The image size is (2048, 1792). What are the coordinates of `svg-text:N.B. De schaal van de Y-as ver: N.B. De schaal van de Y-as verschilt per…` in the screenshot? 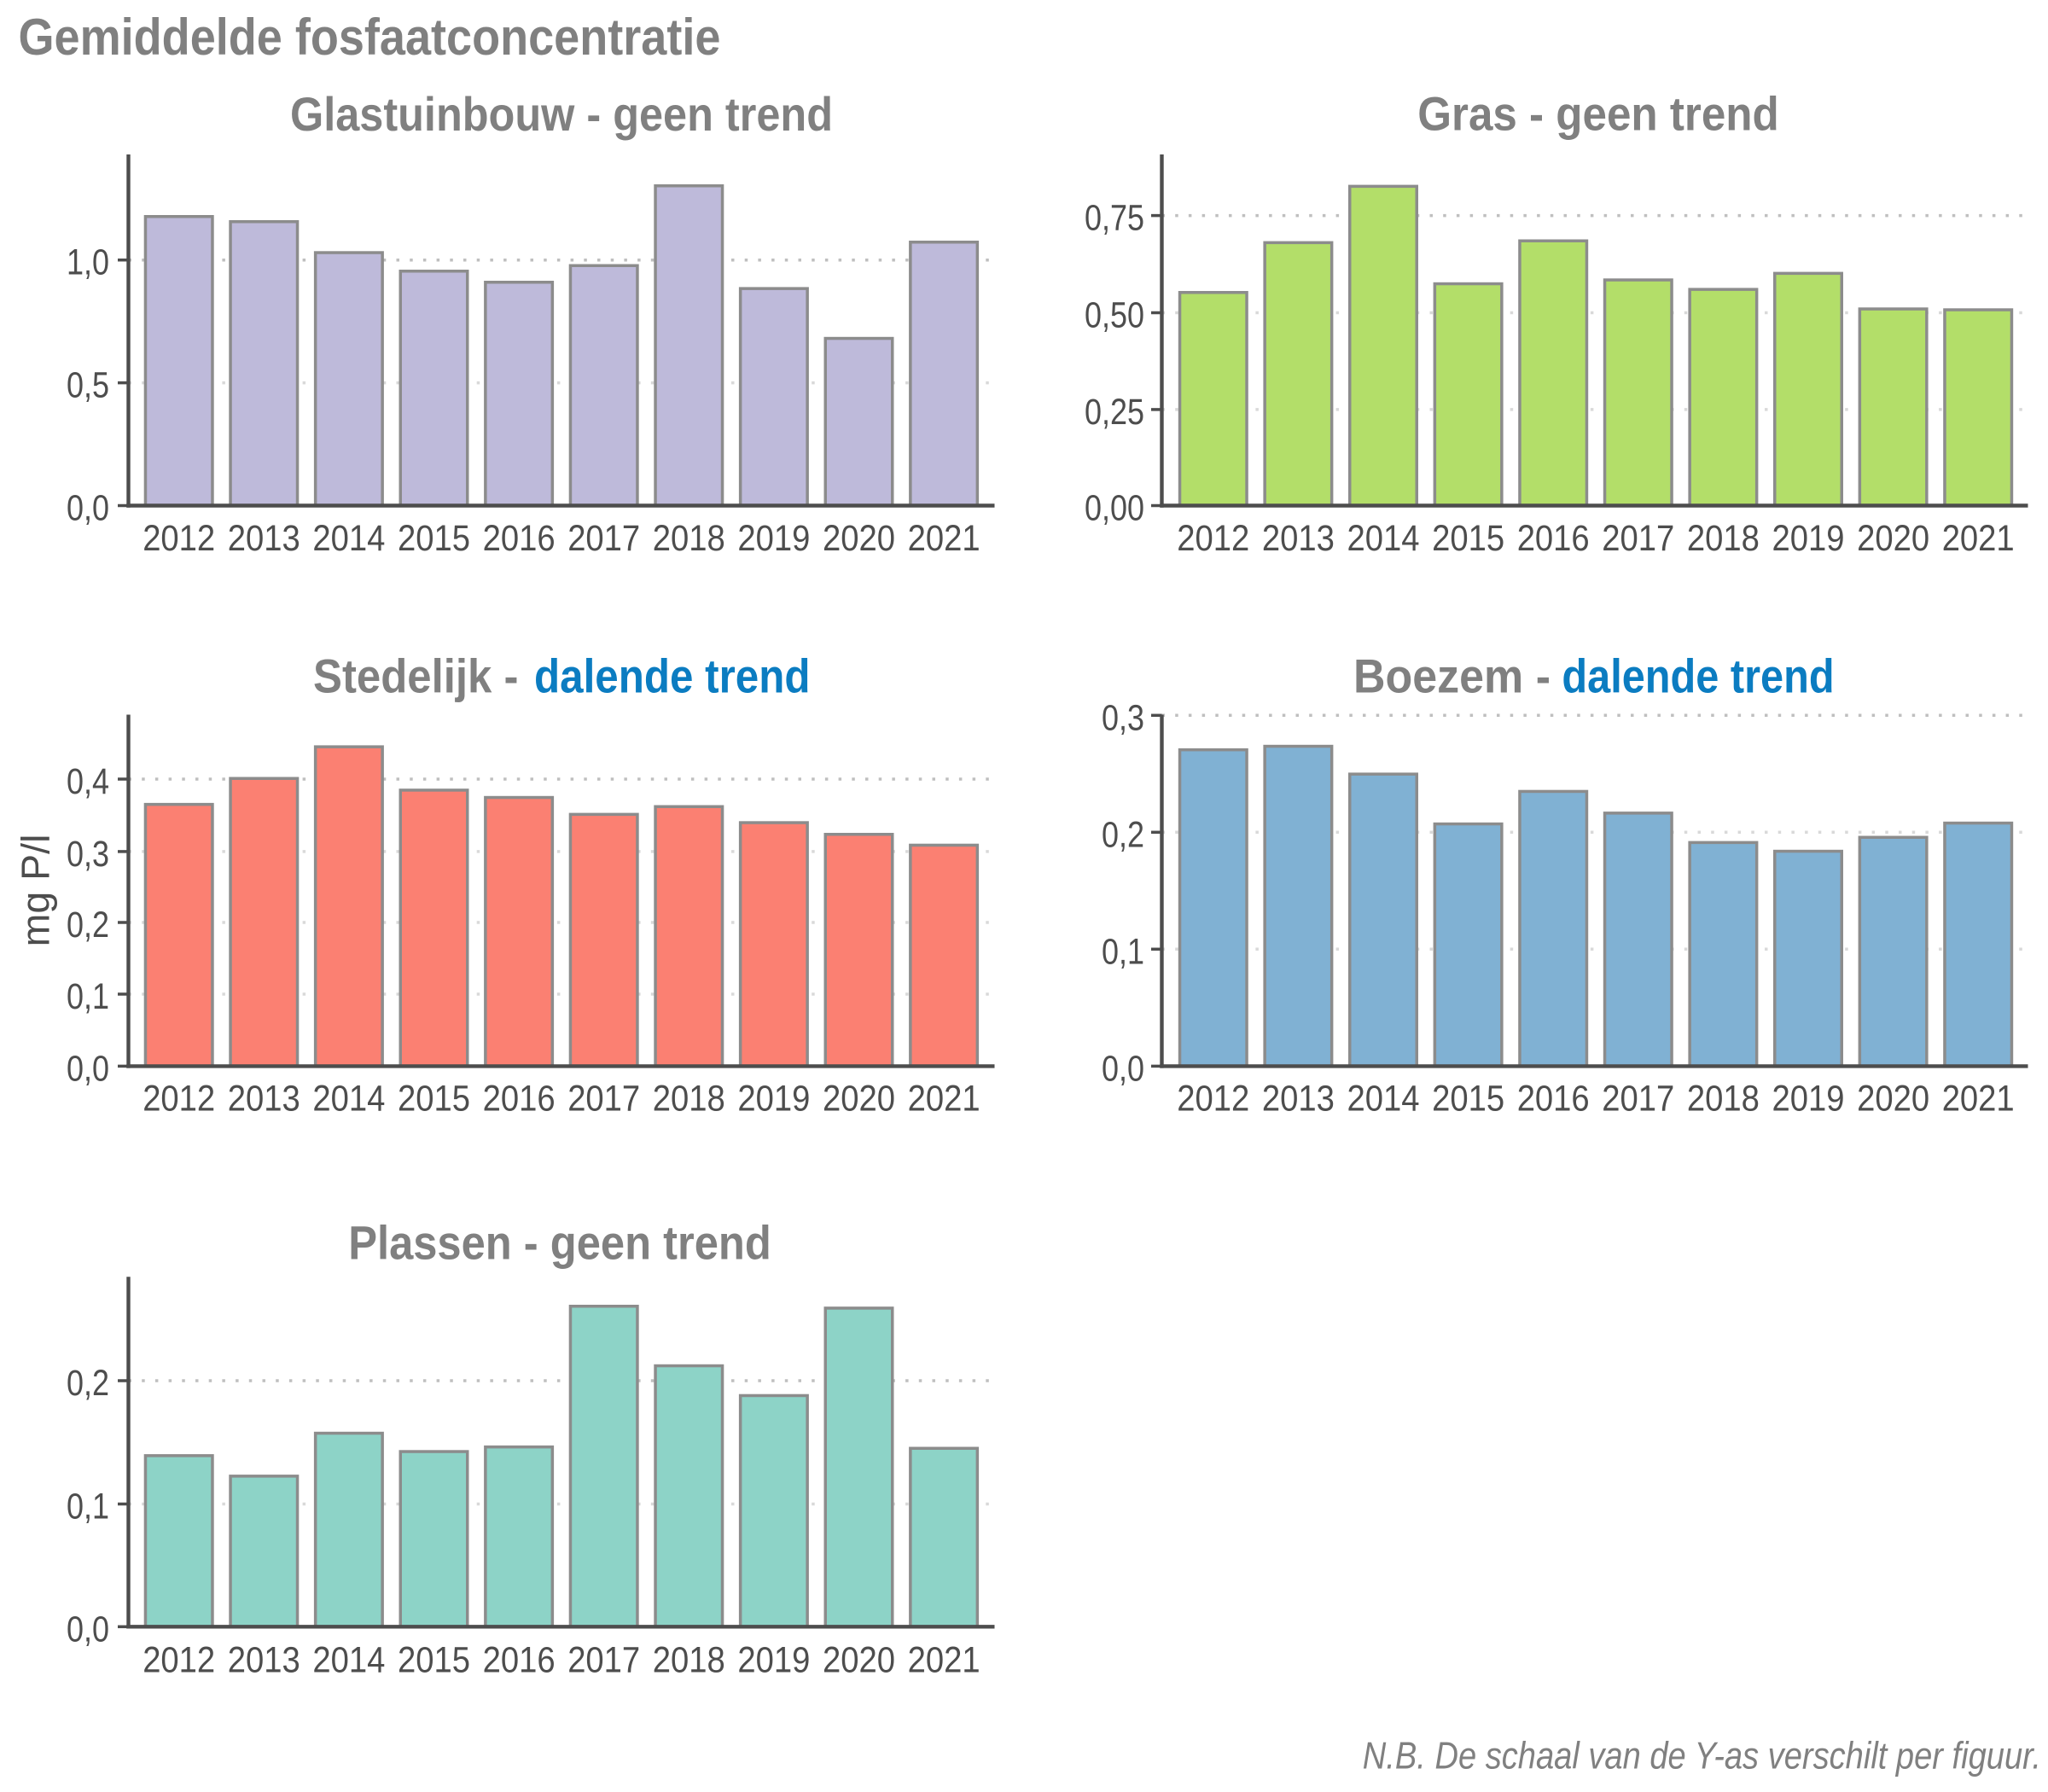 It's located at (1702, 1756).